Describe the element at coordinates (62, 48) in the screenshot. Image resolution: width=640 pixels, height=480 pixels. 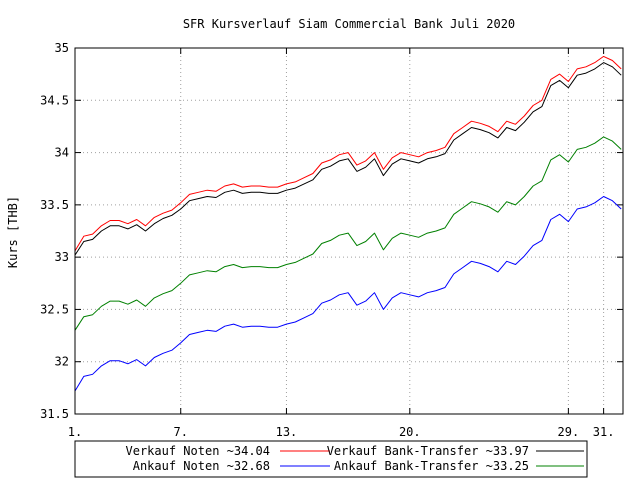
I see `y-tick-label: 35` at that location.